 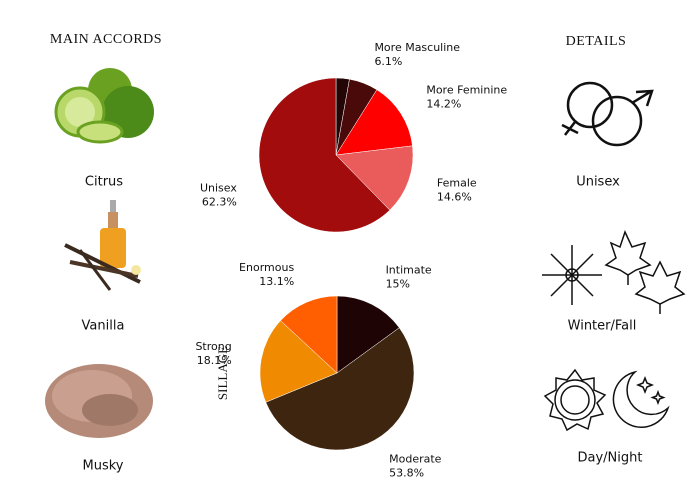 I want to click on slice-value: 13.1%, so click(x=276, y=281).